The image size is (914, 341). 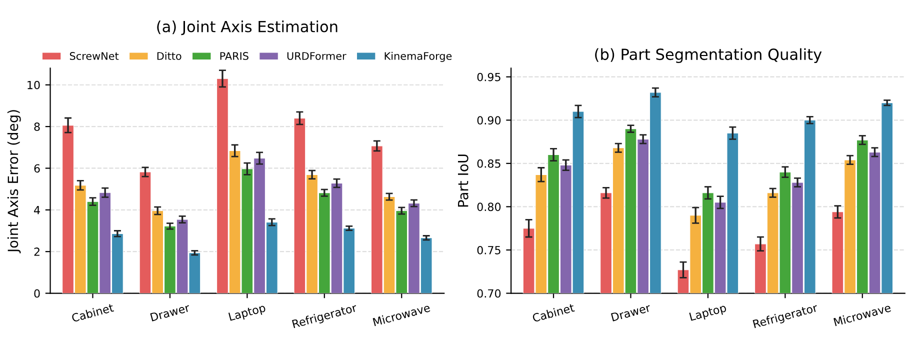 What do you see at coordinates (37, 210) in the screenshot?
I see `y-tick-label: 4` at bounding box center [37, 210].